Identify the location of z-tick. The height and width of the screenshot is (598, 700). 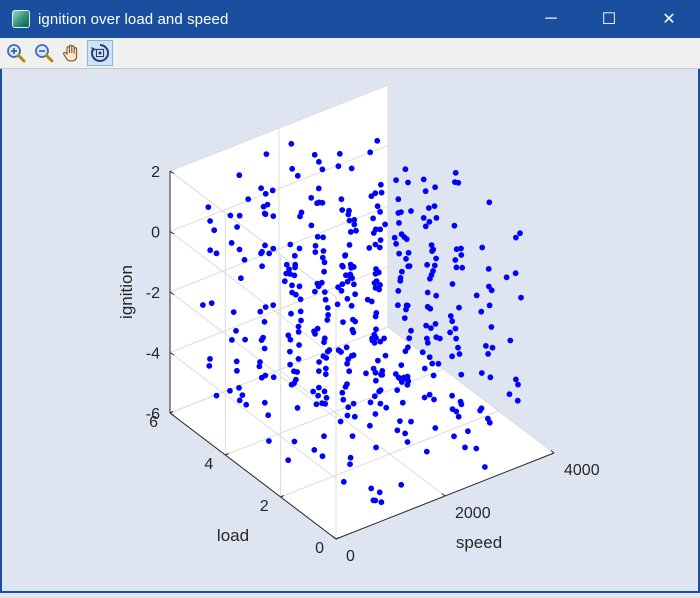
(172, 414).